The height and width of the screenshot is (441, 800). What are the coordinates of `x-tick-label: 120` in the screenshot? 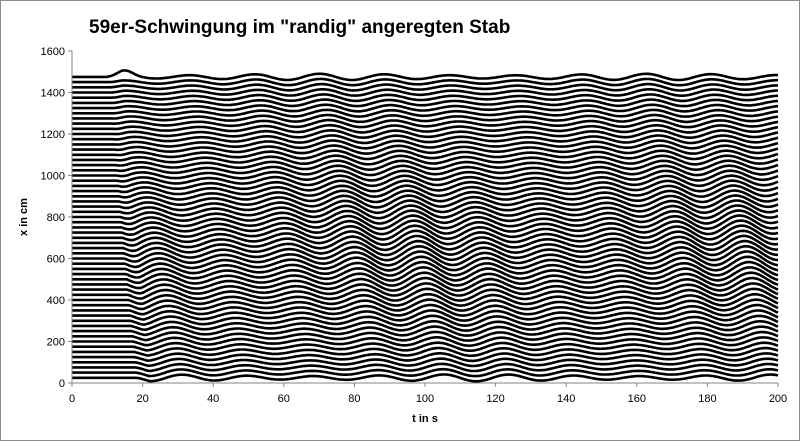 It's located at (495, 399).